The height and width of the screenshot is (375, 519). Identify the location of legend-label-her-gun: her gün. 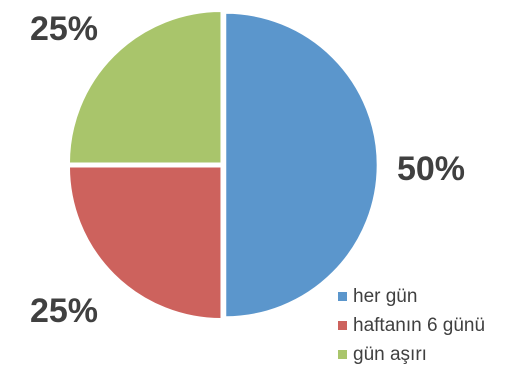
(385, 296).